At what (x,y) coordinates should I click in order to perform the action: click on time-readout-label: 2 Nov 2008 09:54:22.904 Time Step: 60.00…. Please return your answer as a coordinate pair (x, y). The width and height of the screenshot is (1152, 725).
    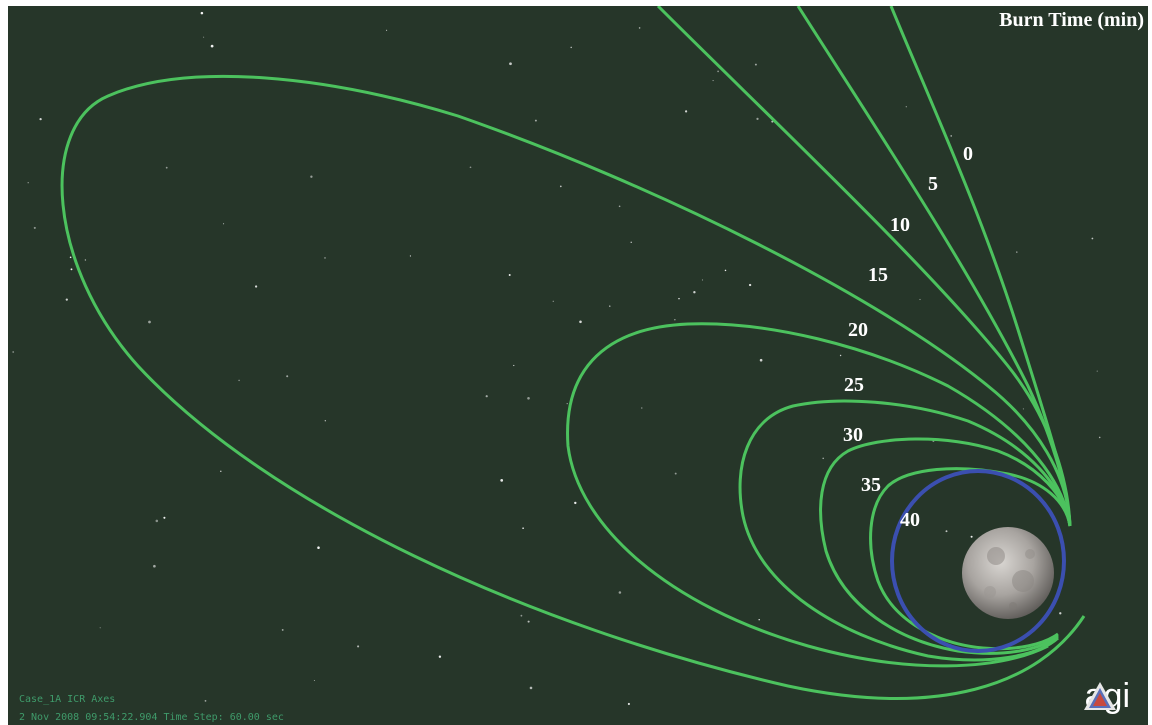
    Looking at the image, I should click on (151, 717).